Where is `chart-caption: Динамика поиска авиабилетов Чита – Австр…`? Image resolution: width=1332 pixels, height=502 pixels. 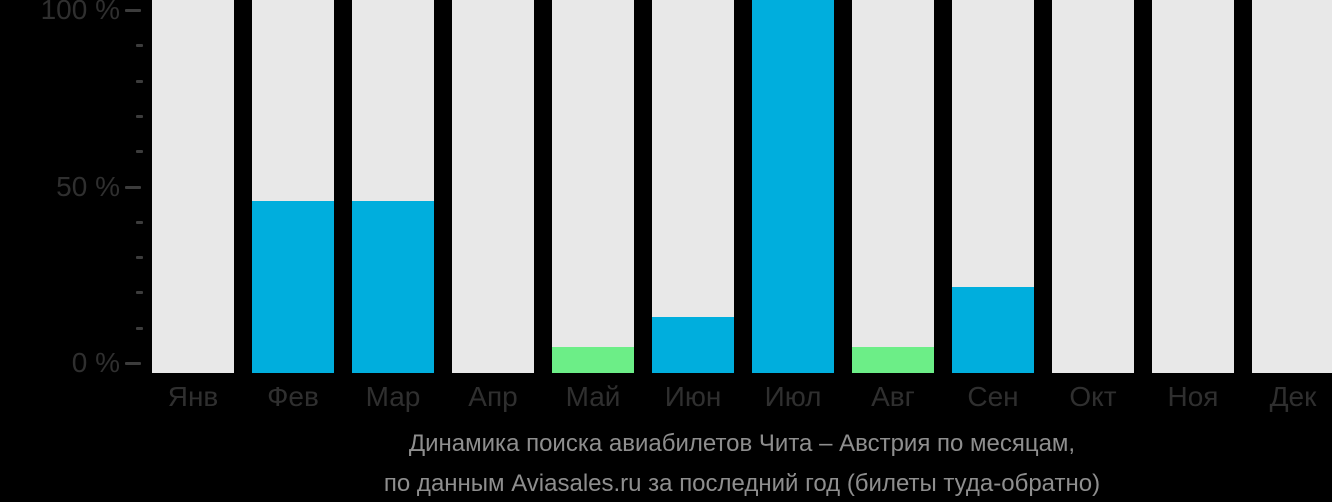
chart-caption: Динамика поиска авиабилетов Чита – Австр… is located at coordinates (742, 463).